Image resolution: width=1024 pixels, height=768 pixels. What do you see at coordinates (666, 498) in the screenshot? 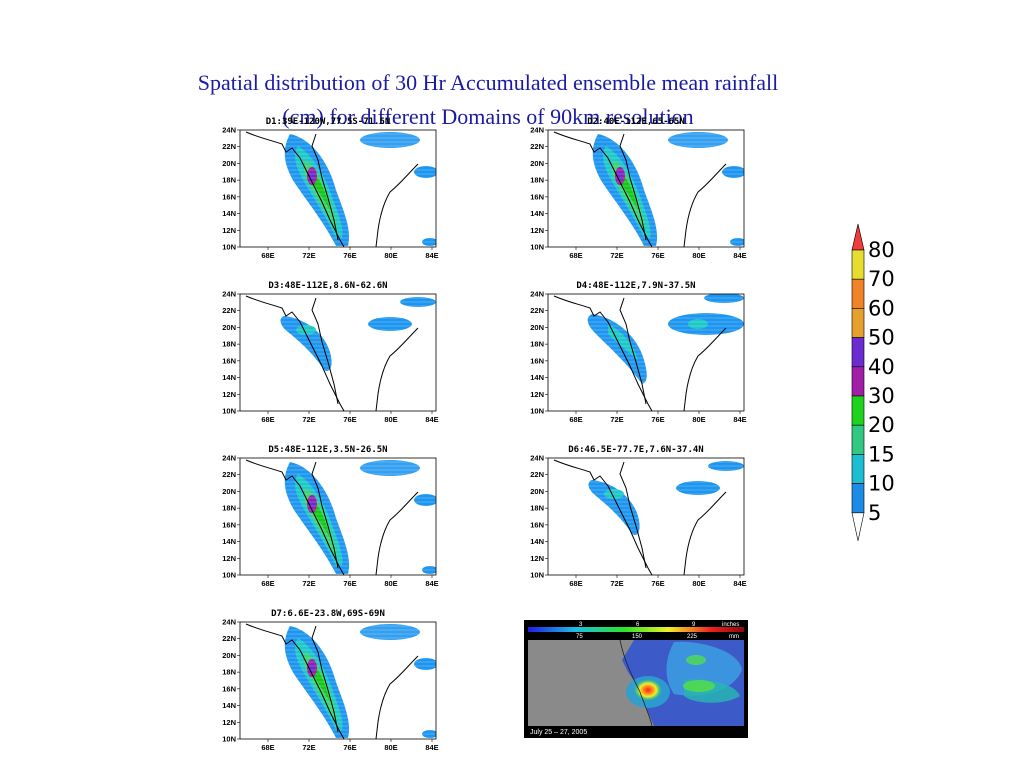
I see `rainfall-contours` at bounding box center [666, 498].